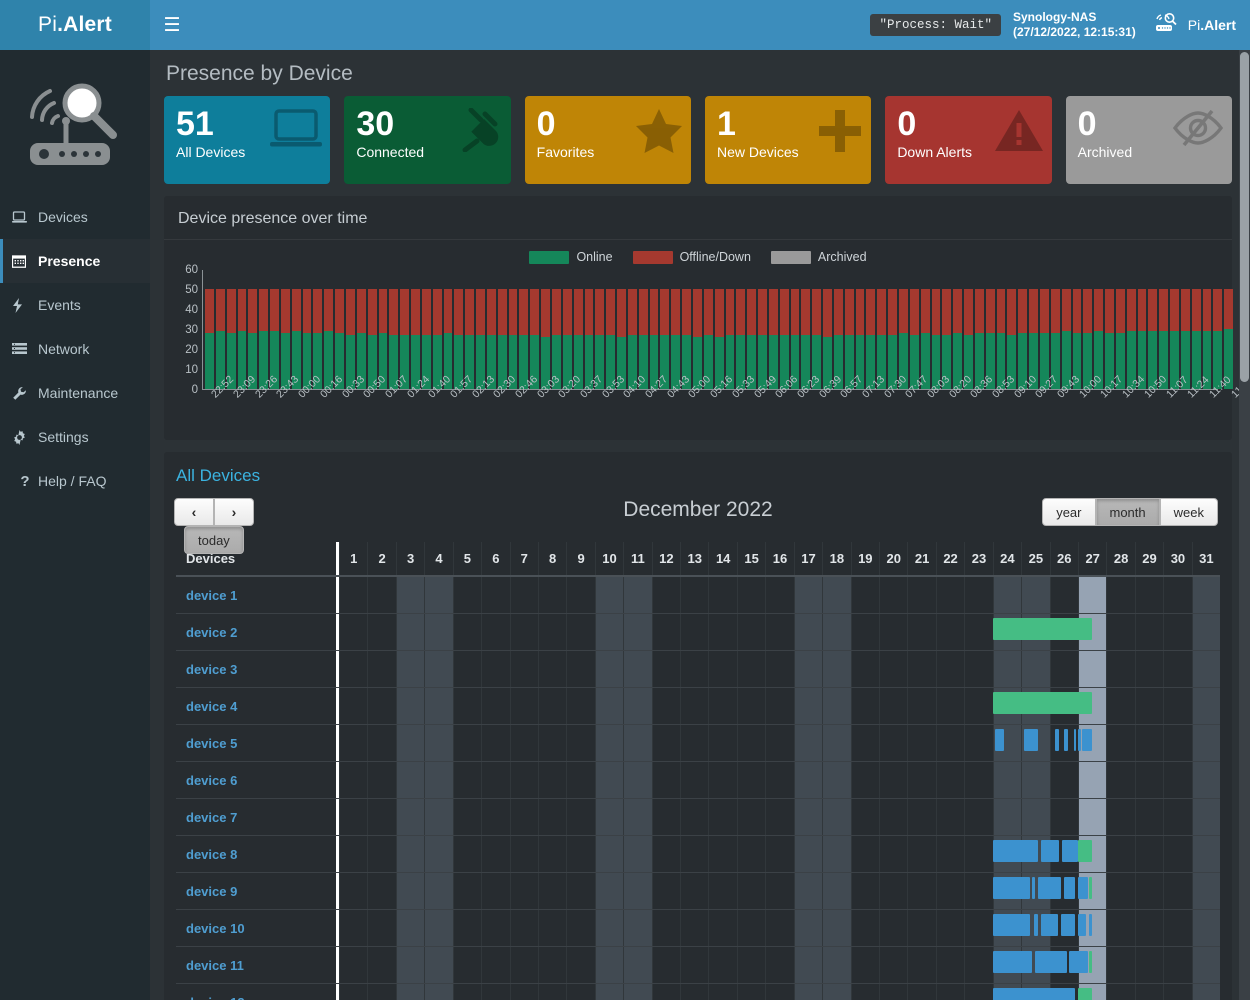 This screenshot has width=1250, height=1000. I want to click on calendar-day-header: 10, so click(608, 558).